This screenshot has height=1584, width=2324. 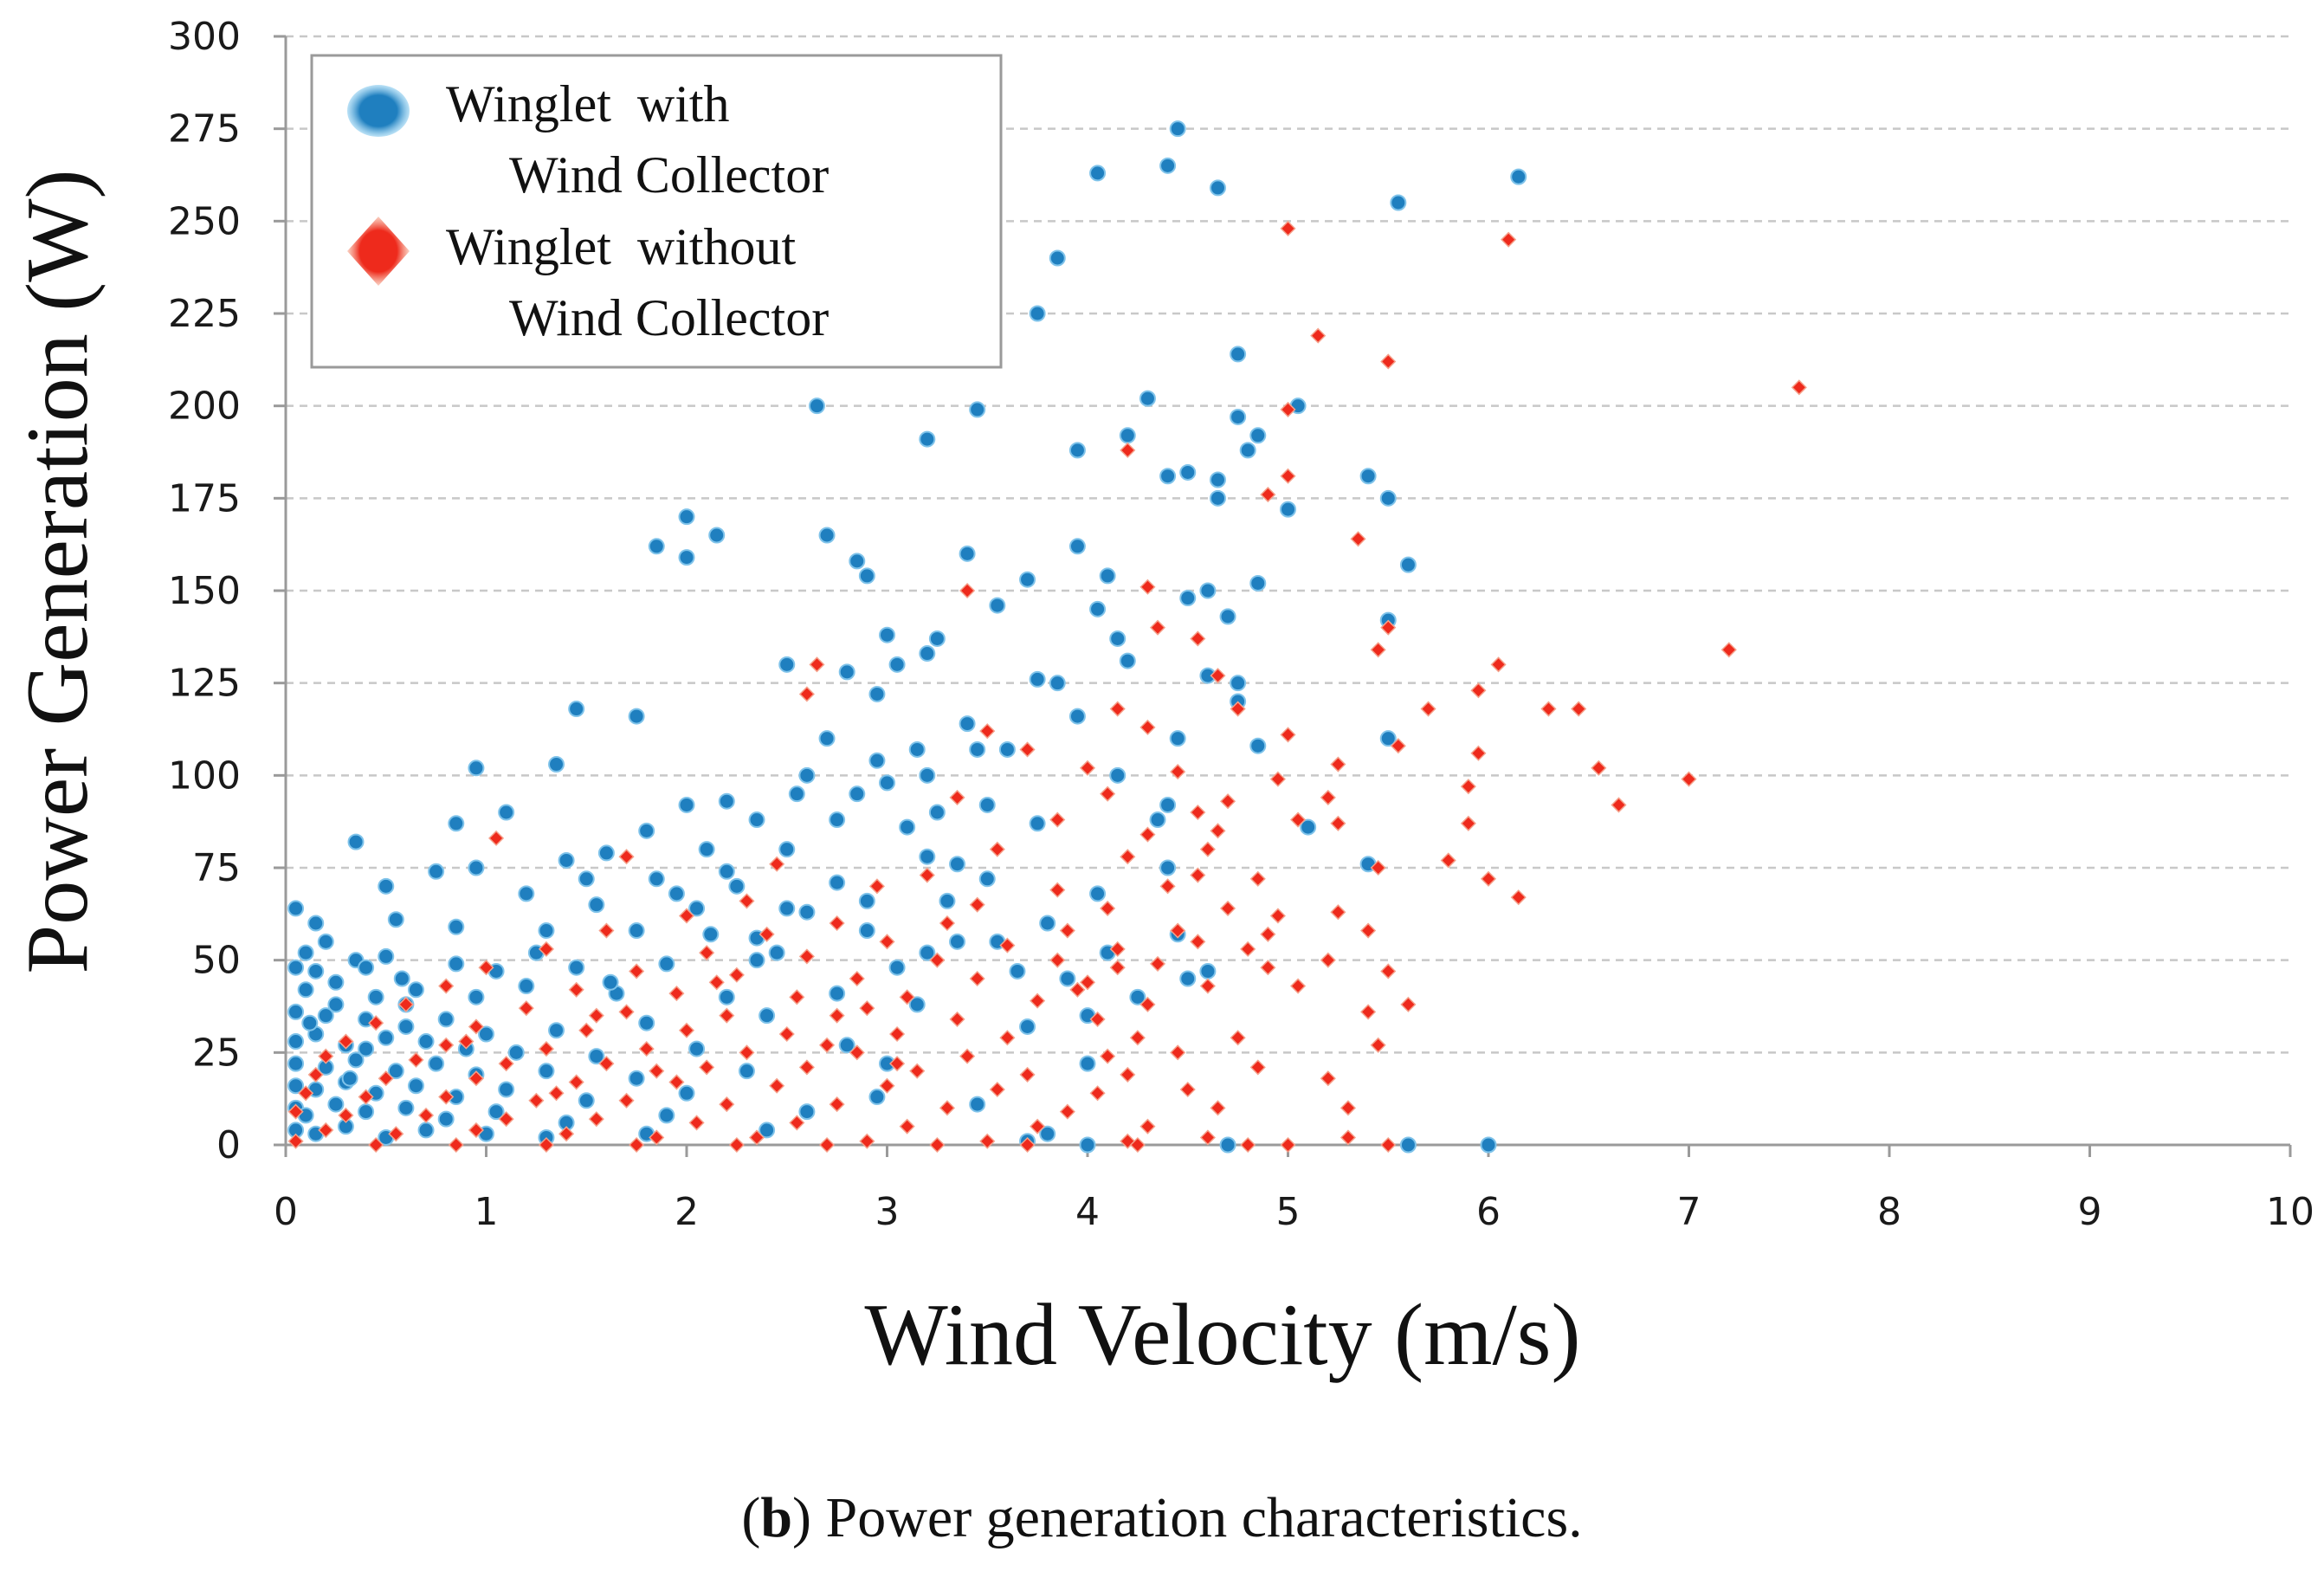 I want to click on y-tick-label: 50, so click(x=216, y=961).